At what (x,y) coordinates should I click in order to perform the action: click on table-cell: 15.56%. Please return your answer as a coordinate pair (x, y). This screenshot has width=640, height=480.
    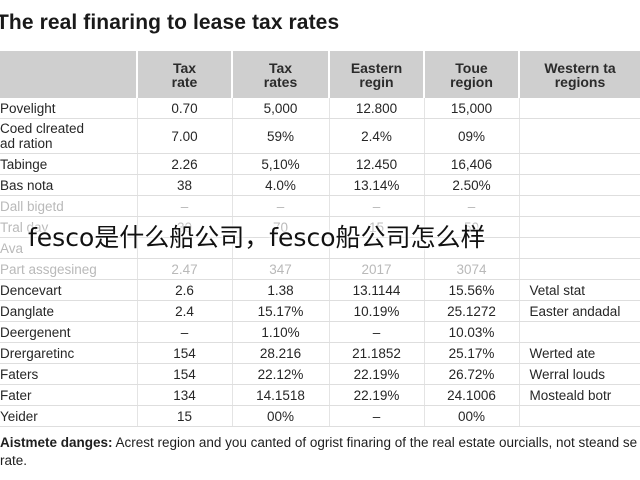
    Looking at the image, I should click on (472, 290).